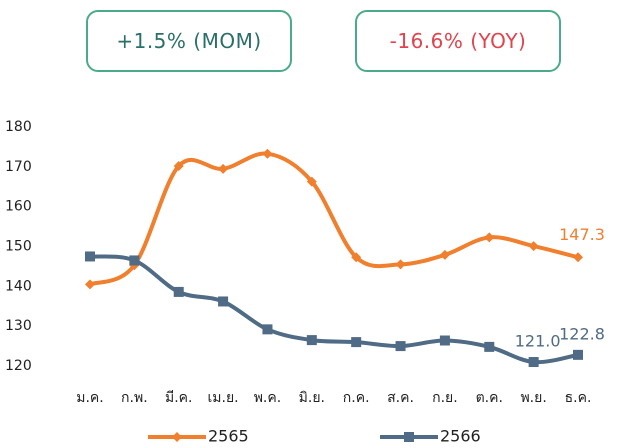  Describe the element at coordinates (268, 398) in the screenshot. I see `x-tick-label: พ.ค.` at that location.